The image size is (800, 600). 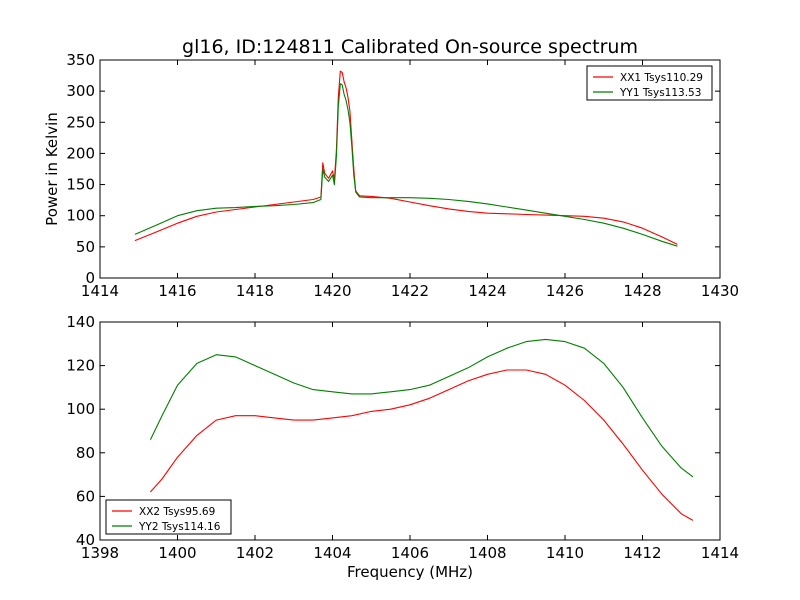 I want to click on x-tick-label: 1408, so click(x=487, y=553).